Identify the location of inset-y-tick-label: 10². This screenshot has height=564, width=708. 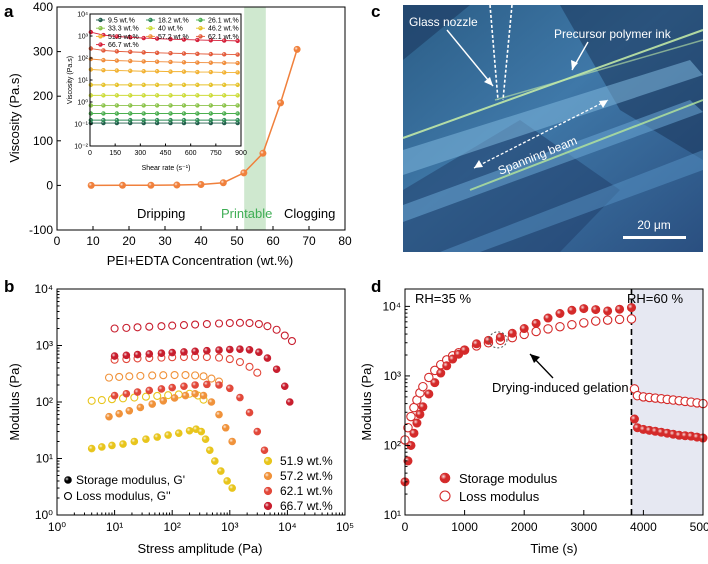
(83, 59).